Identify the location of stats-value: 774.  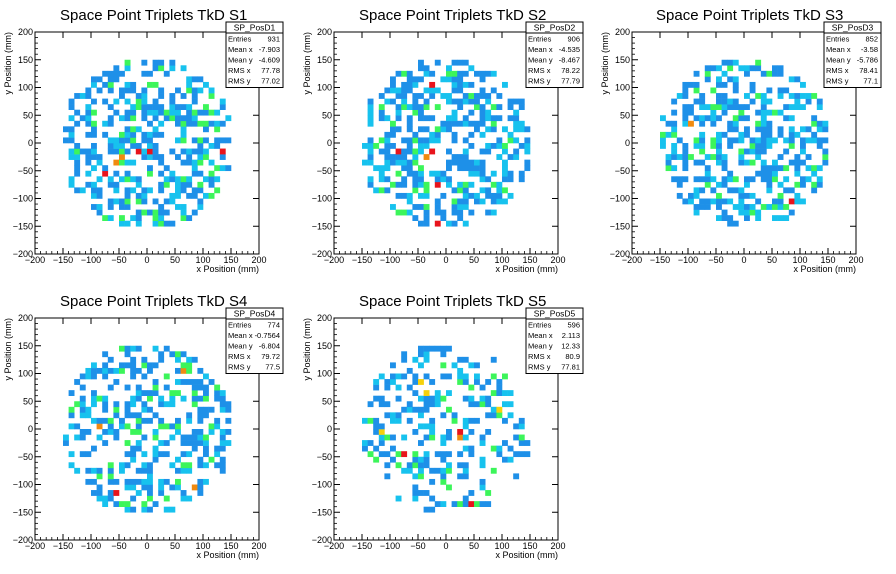
(273, 325).